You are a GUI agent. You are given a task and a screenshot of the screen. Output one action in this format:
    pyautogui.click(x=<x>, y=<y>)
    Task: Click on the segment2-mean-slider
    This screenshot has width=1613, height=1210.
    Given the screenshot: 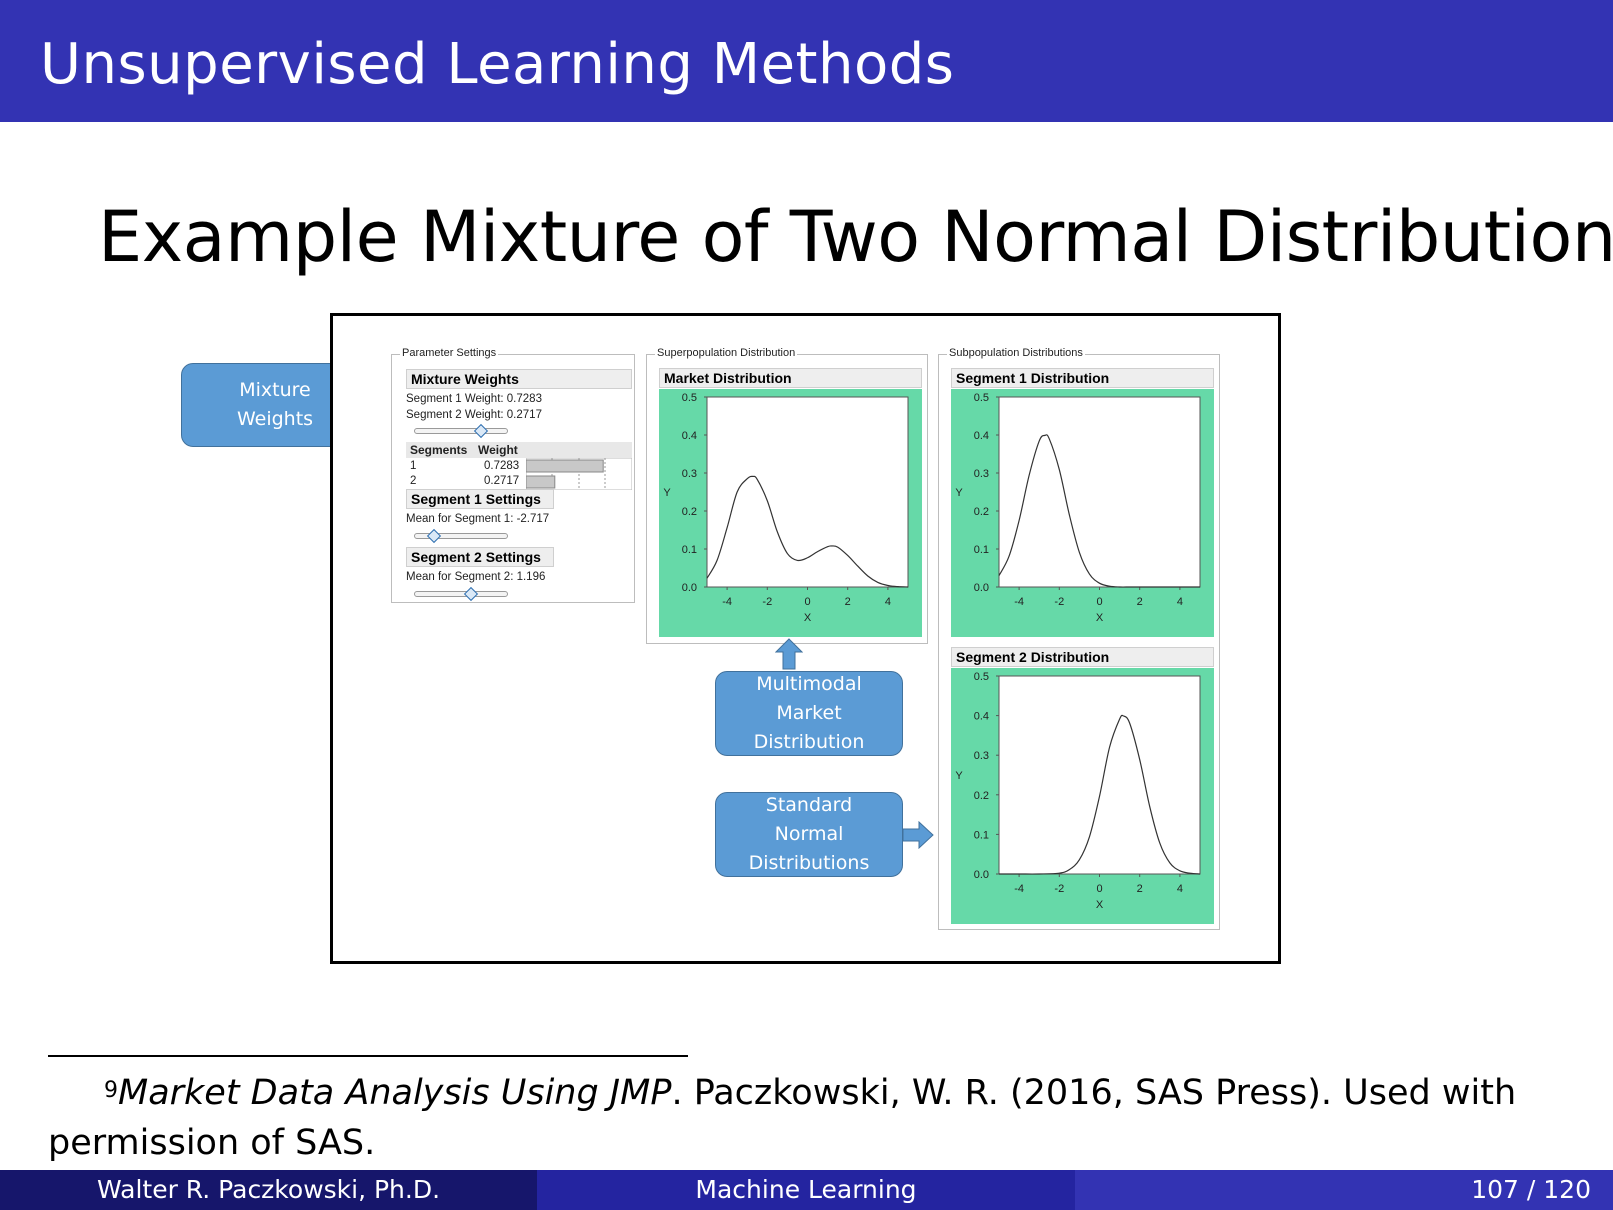 What is the action you would take?
    pyautogui.click(x=461, y=594)
    